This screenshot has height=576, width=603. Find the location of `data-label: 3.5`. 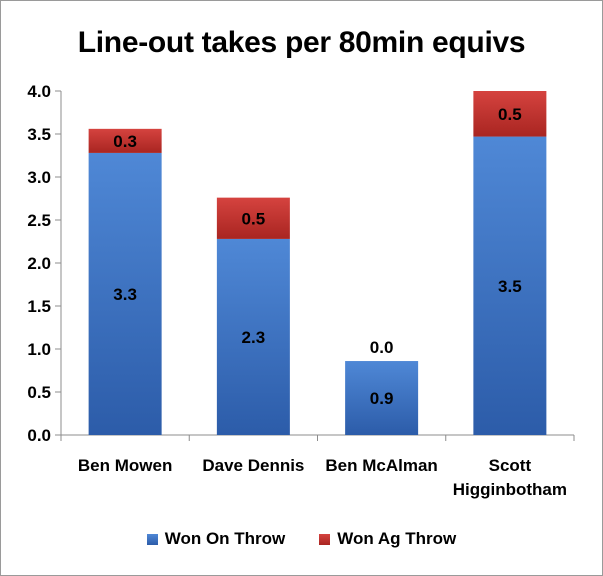

data-label: 3.5 is located at coordinates (510, 286).